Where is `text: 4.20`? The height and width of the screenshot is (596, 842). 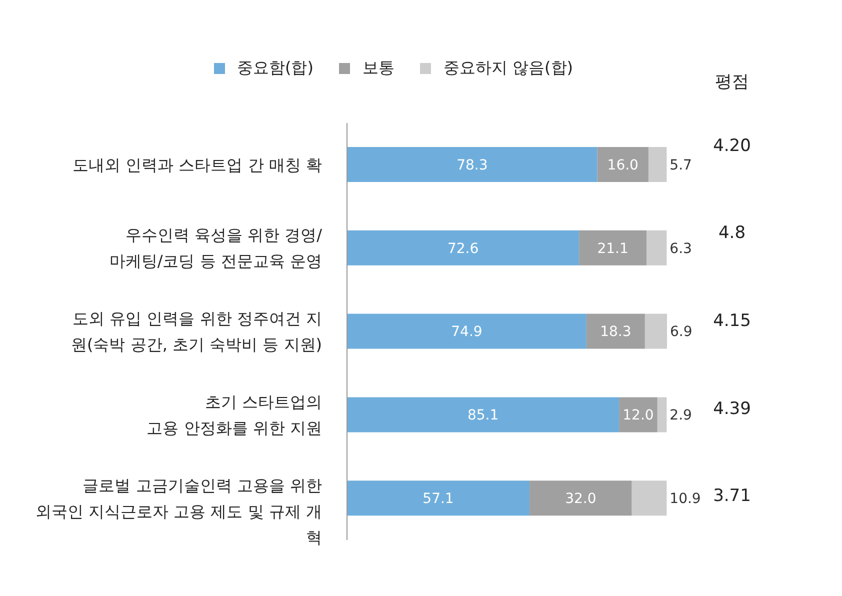 text: 4.20 is located at coordinates (732, 145).